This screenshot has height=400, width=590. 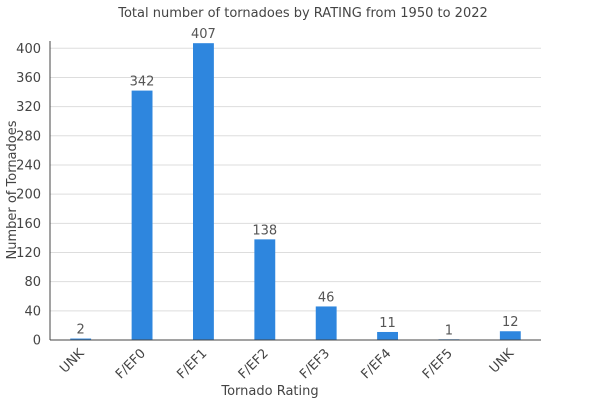 I want to click on data-label: 12, so click(x=510, y=322).